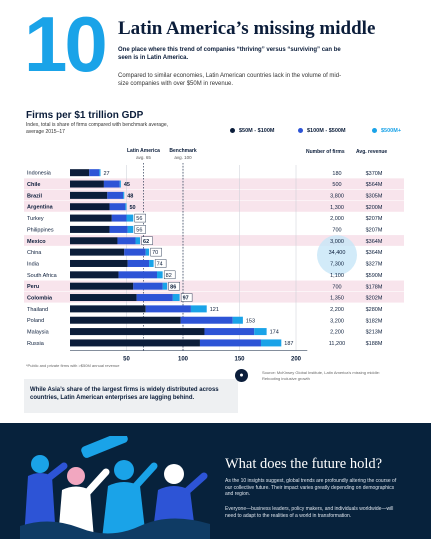 Image resolution: width=431 pixels, height=539 pixels. What do you see at coordinates (90, 207) in the screenshot?
I see `bar-argentina--50m-100m` at bounding box center [90, 207].